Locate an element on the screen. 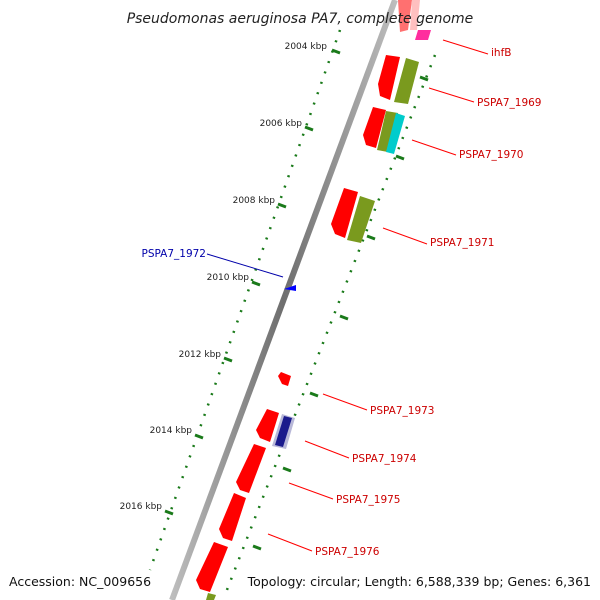  tick-label-2008: 2008 kbp is located at coordinates (254, 201).